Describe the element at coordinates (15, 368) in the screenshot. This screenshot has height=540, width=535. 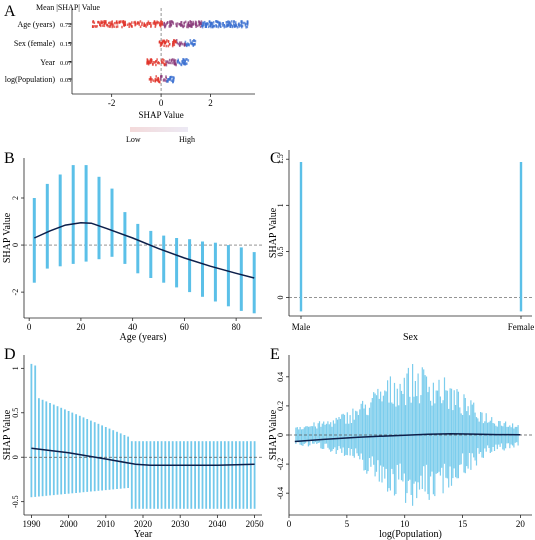
I see `y-tick-label: 1` at that location.